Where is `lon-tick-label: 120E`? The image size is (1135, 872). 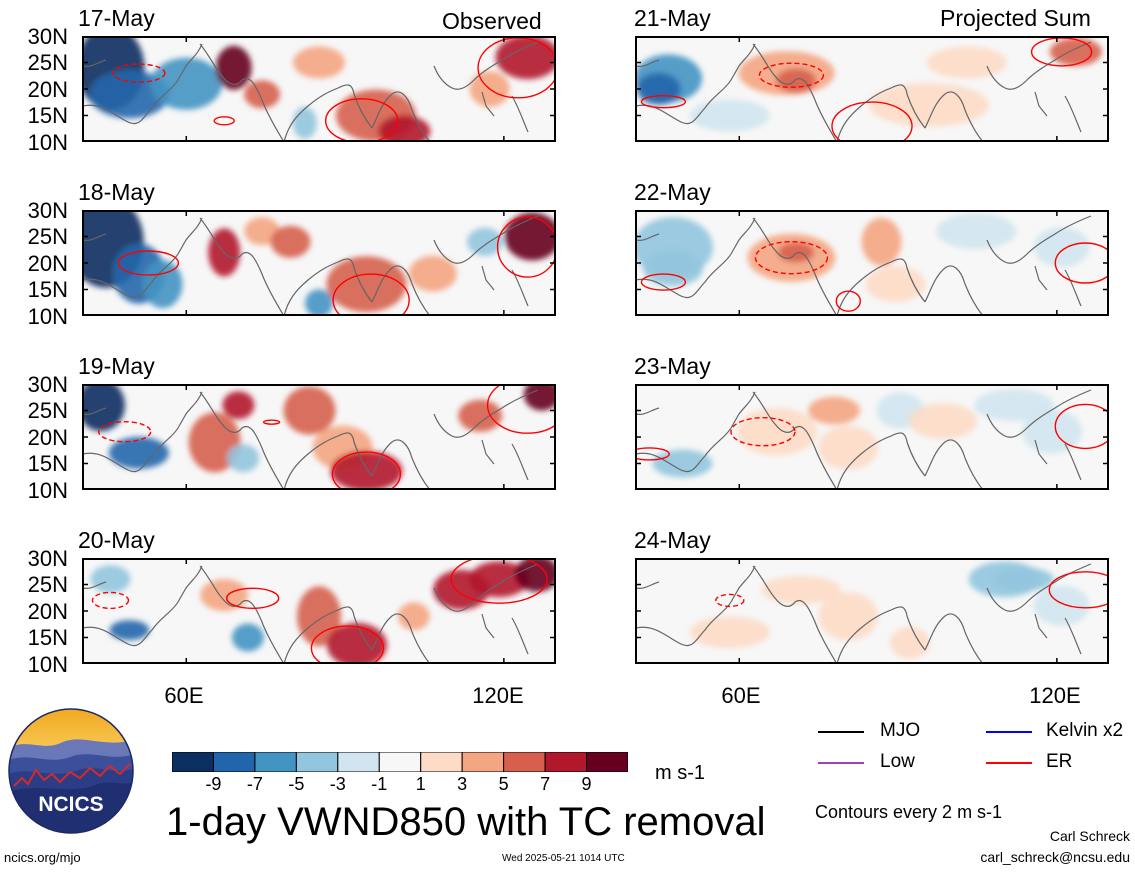 lon-tick-label: 120E is located at coordinates (1055, 695).